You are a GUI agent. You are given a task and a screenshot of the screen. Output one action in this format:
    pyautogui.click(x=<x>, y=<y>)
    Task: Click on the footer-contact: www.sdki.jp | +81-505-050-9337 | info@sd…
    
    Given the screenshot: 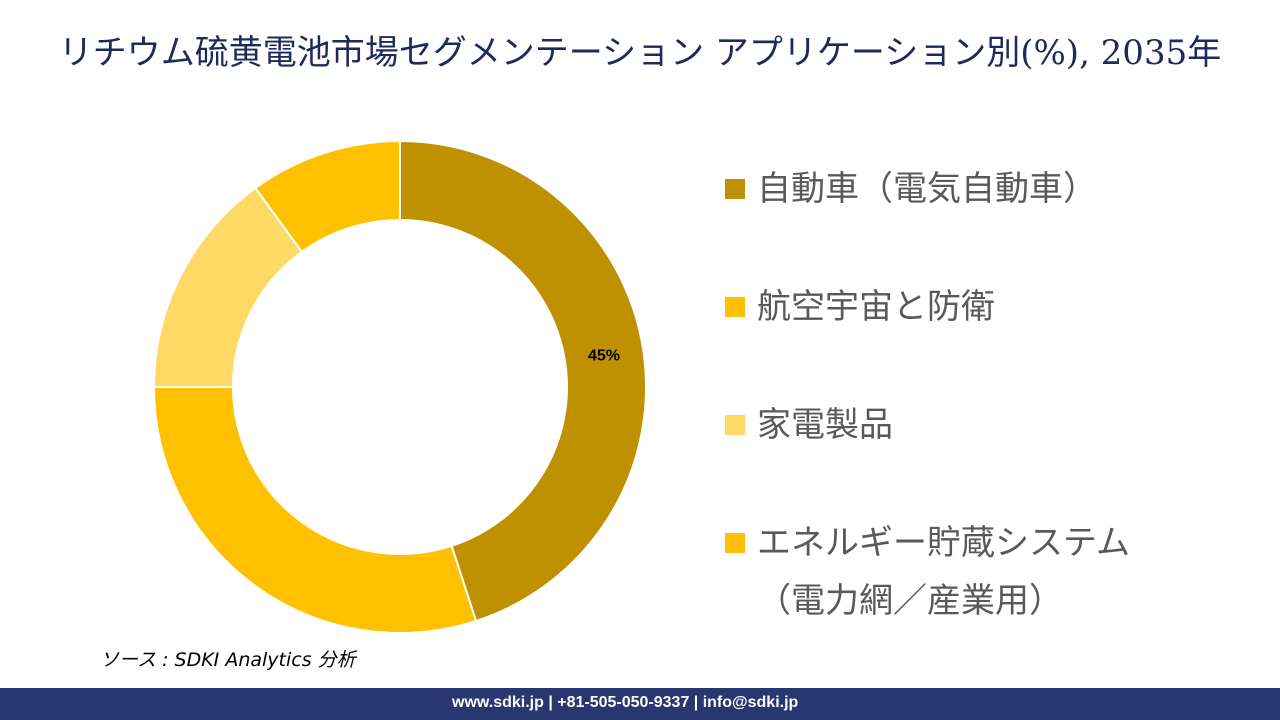 What is the action you would take?
    pyautogui.click(x=625, y=702)
    